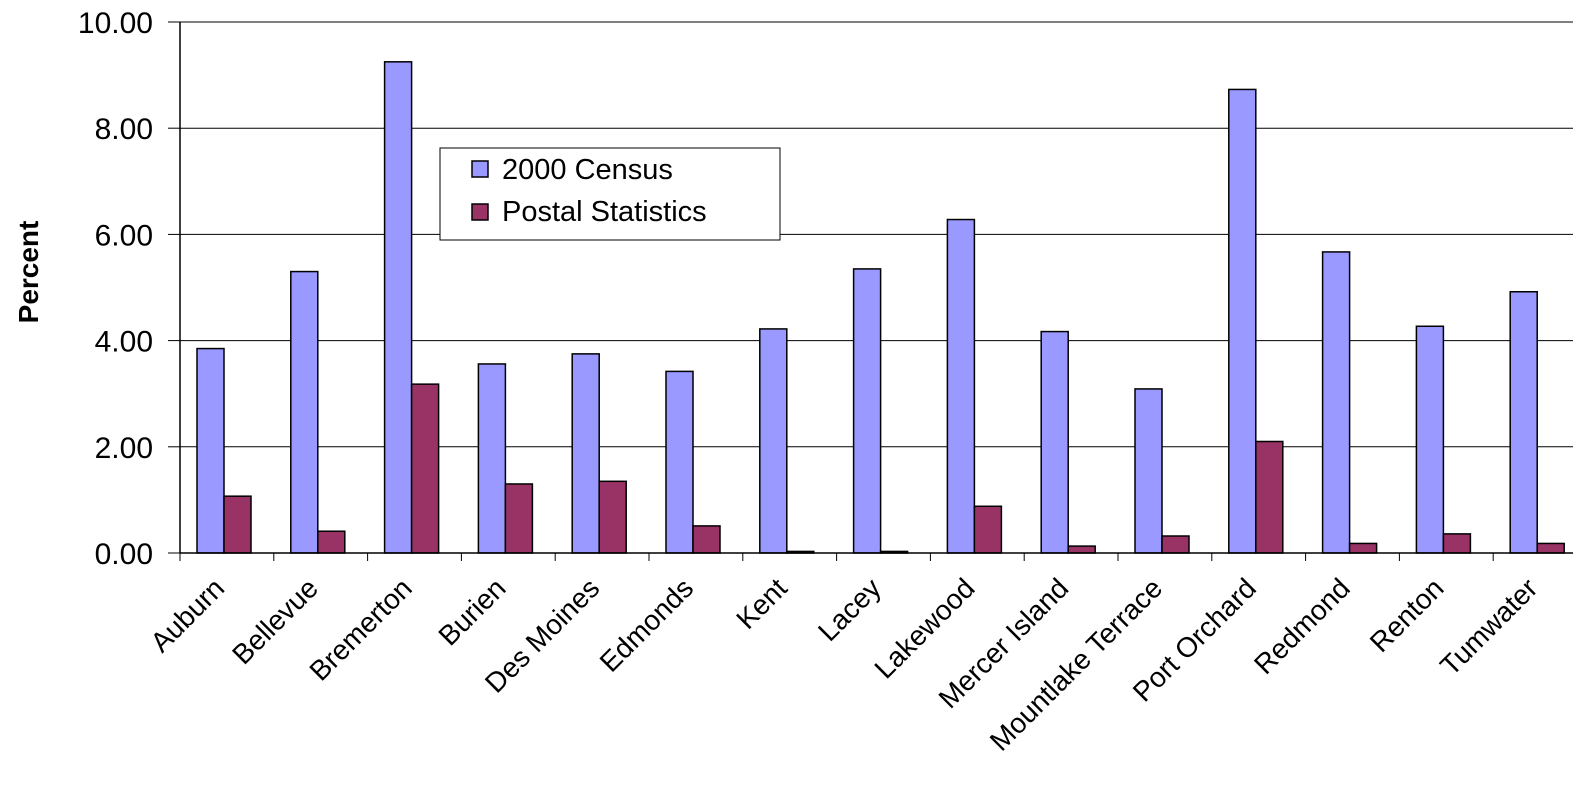 Image resolution: width=1573 pixels, height=801 pixels. I want to click on legend: 2000 Census Postal Statistics, so click(610, 194).